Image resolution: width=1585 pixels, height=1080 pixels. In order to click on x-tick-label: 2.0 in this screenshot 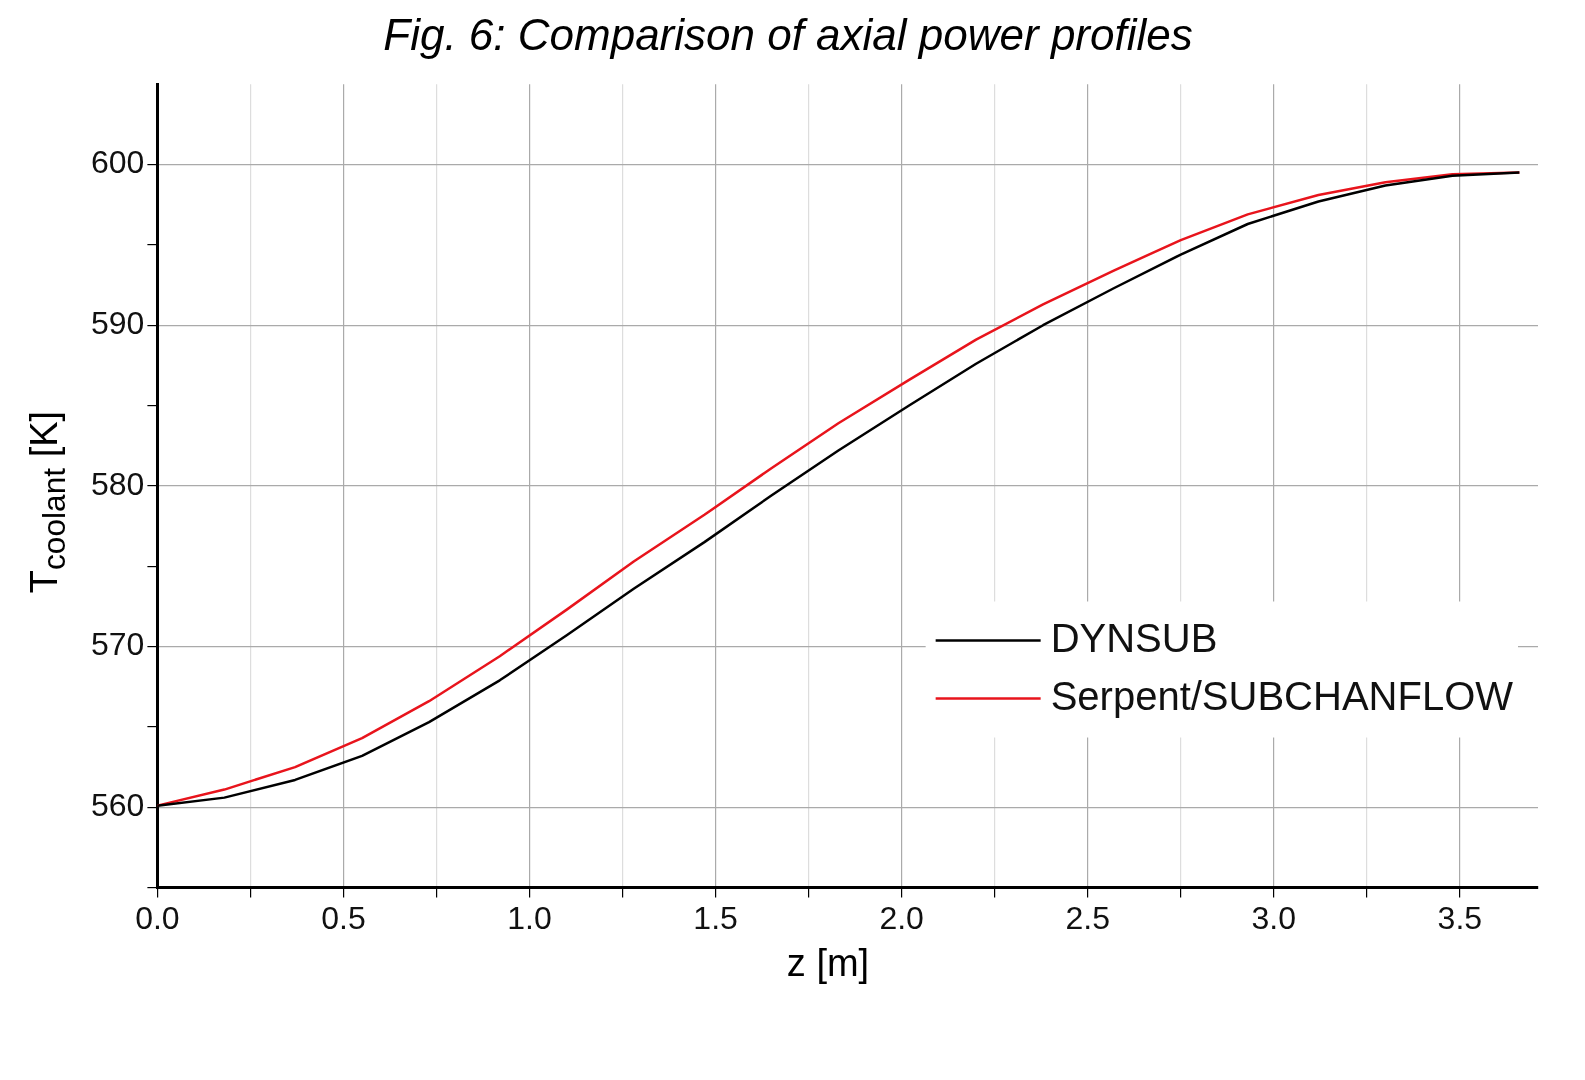, I will do `click(901, 917)`.